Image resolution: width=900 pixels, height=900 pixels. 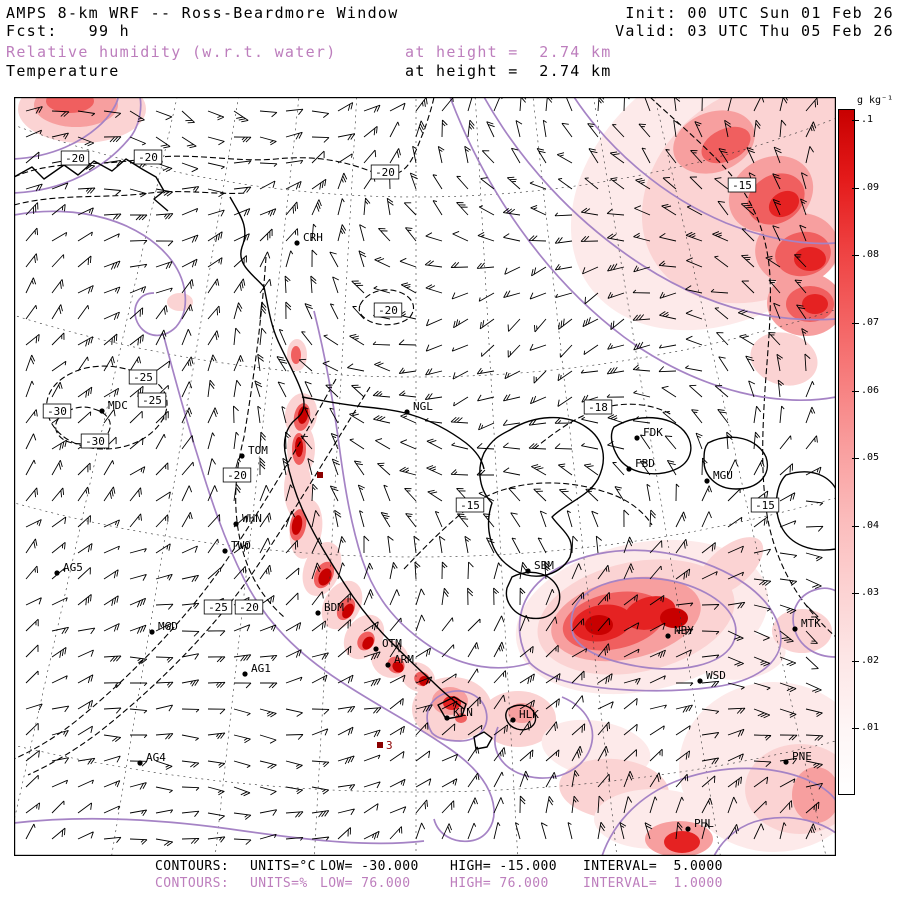 I want to click on station-label: TWO, so click(x=241, y=545).